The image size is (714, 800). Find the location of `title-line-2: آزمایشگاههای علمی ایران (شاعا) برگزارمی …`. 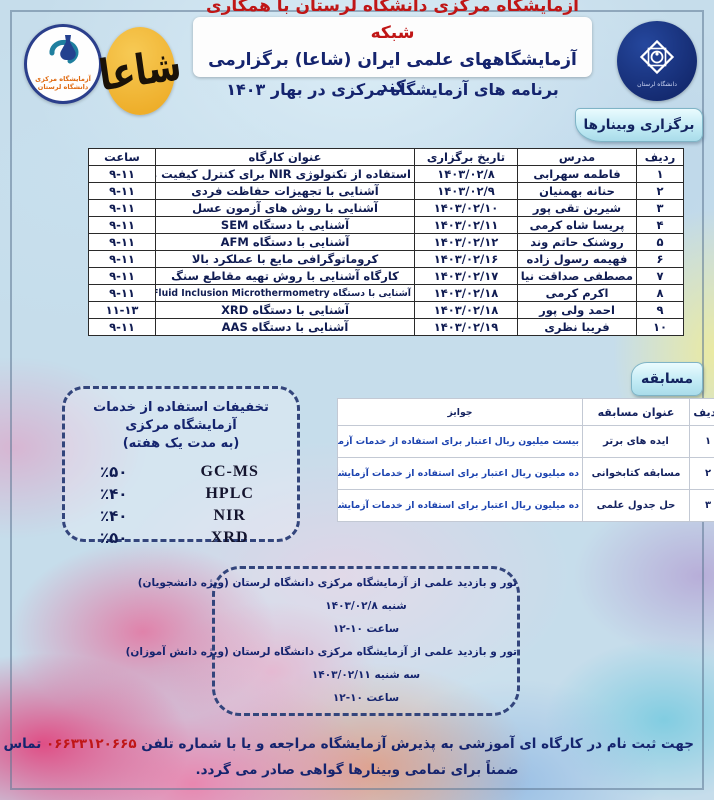

title-line-2: آزمایشگاههای علمی ایران (شاعا) برگزارمی … is located at coordinates (392, 73).